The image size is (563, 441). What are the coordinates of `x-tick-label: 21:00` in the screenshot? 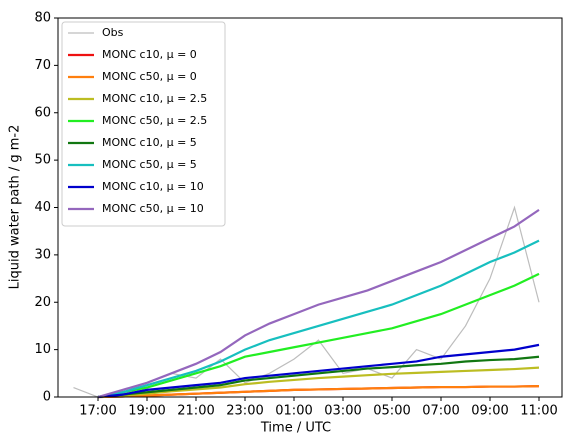 It's located at (195, 411).